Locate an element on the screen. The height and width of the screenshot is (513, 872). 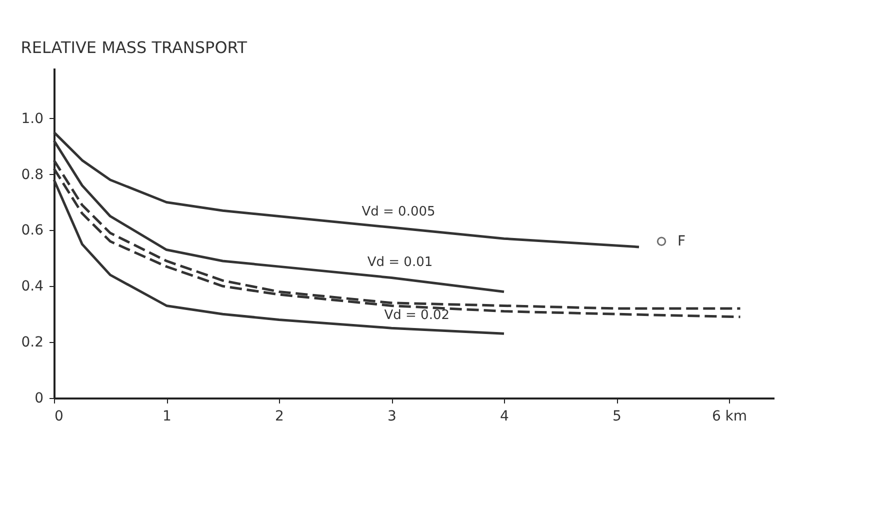
x-tick-label: 1 is located at coordinates (167, 416).